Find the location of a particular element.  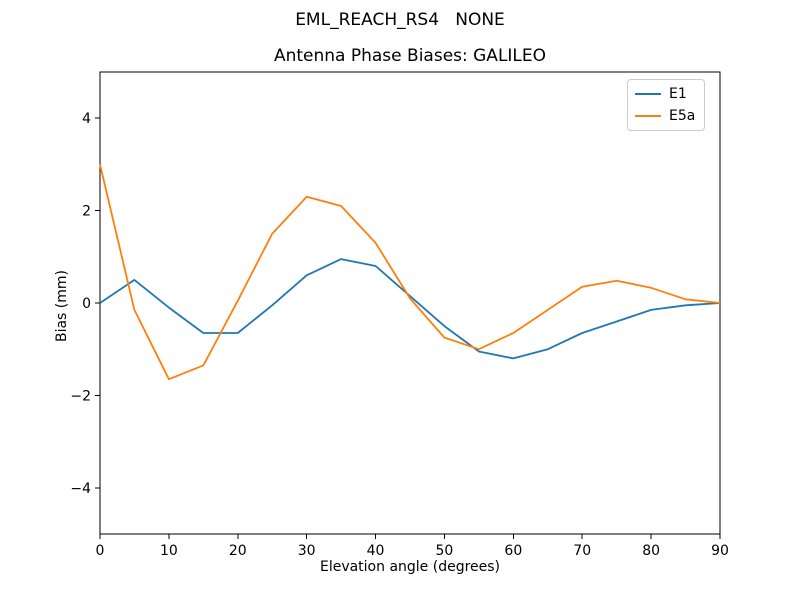

legend-entry-E1: E1 is located at coordinates (665, 94).